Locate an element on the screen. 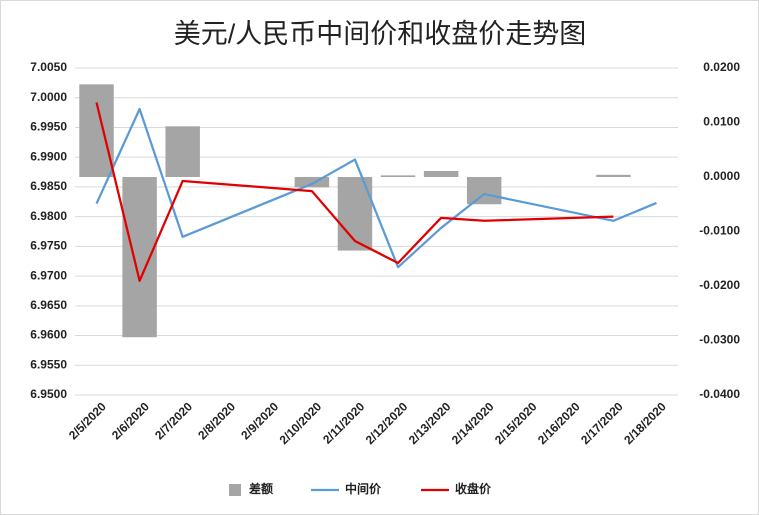 Image resolution: width=759 pixels, height=515 pixels. y-tick-label: 6.9800 is located at coordinates (48, 216).